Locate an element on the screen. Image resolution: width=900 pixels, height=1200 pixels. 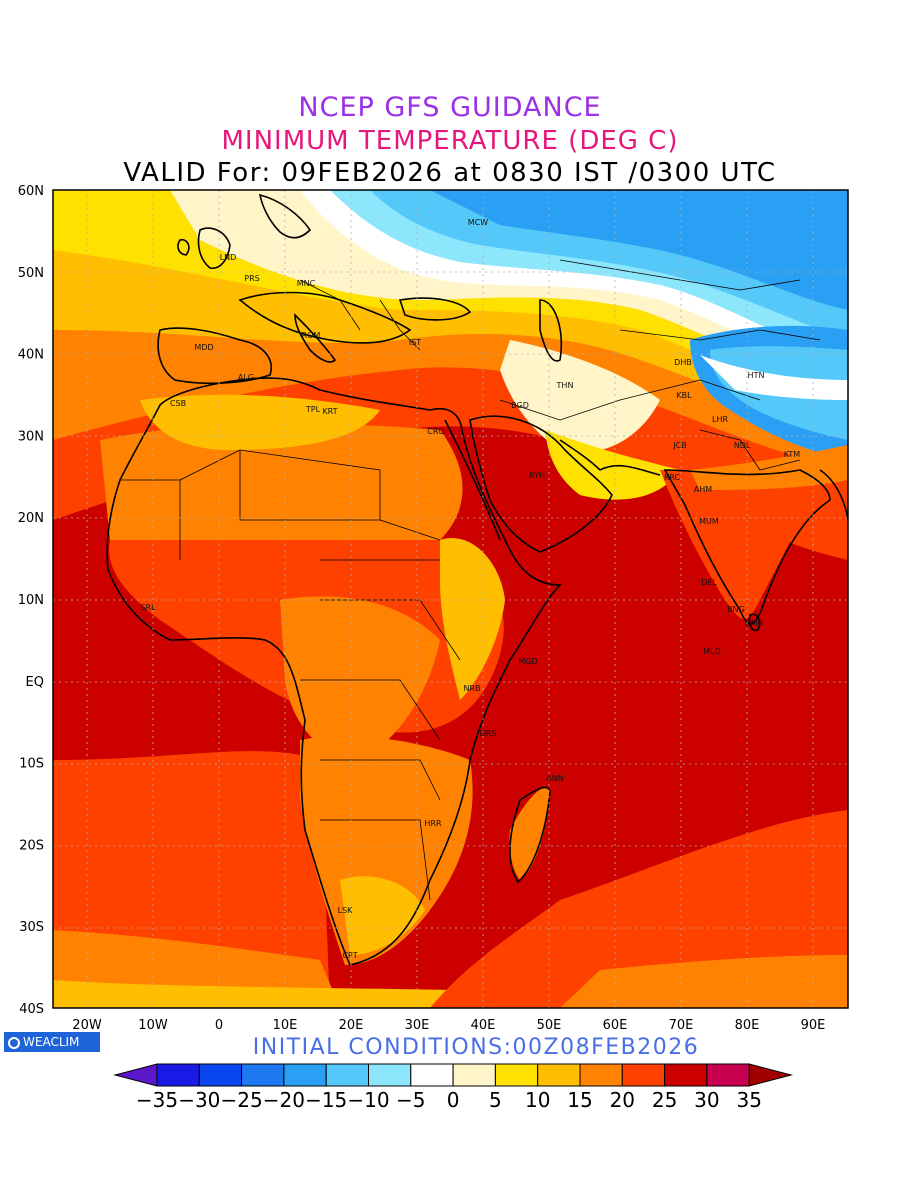
weaclim-logo: WEACLIM is located at coordinates (52, 1042).